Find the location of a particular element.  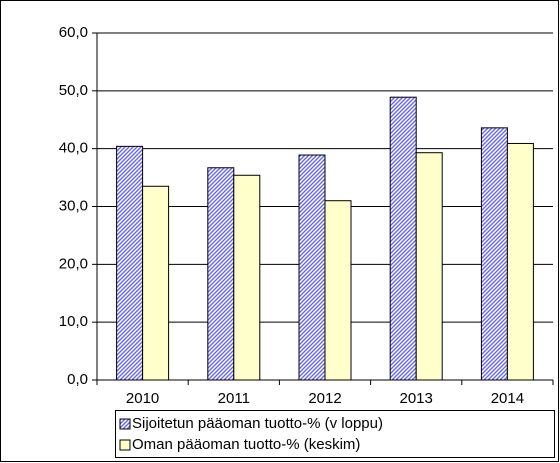

y-tick-label: 0,0 is located at coordinates (77, 379).